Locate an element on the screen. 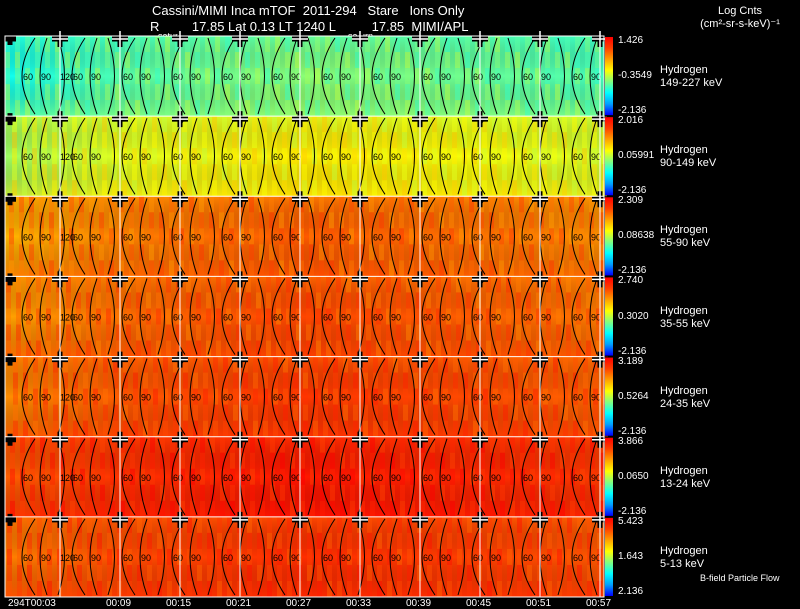  cross-marker is located at coordinates (10, 279).